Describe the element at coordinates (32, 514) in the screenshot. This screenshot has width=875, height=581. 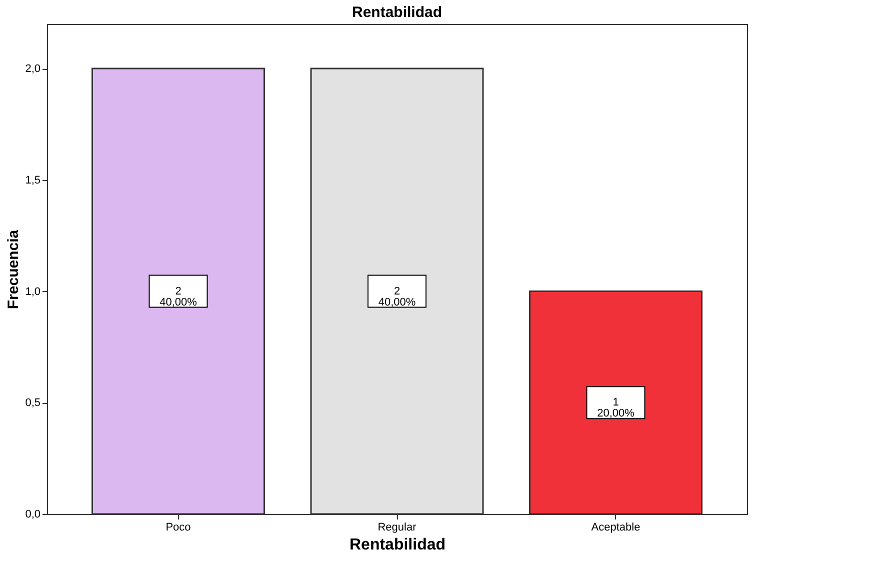
I see `y-tick-label: 0,0` at that location.